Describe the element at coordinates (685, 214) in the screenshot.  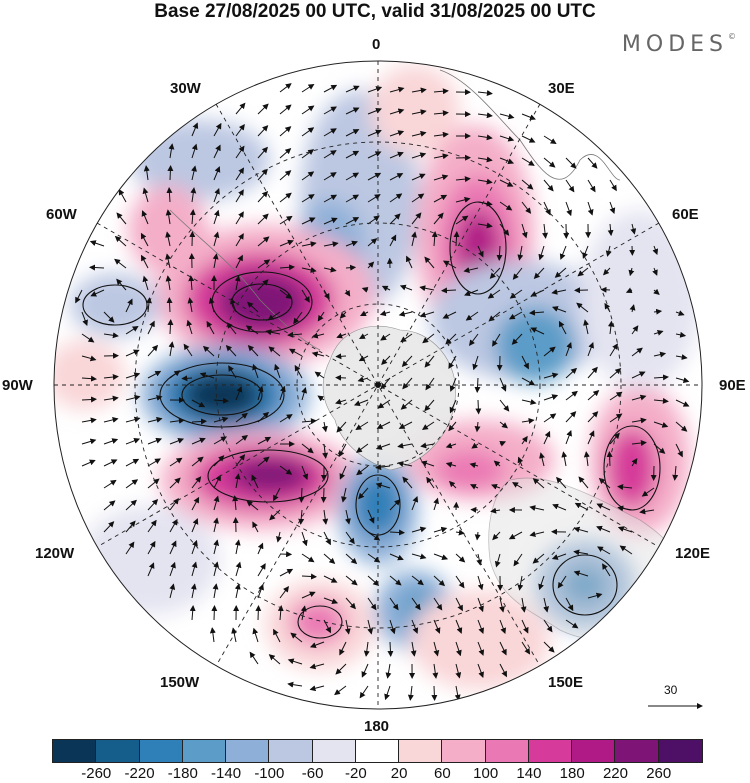
I see `lon-label-60e: 60E` at that location.